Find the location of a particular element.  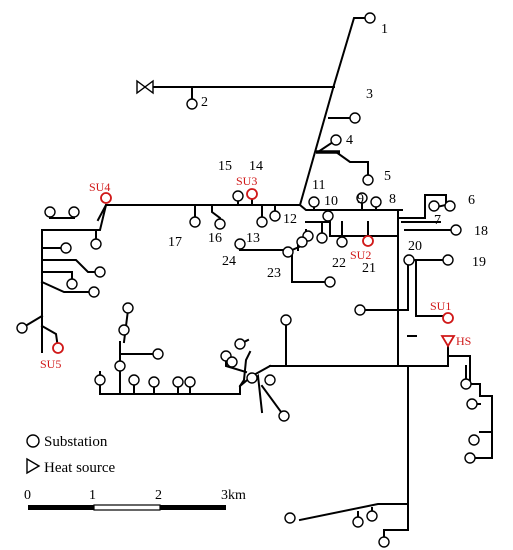

node-label-13: 13 is located at coordinates (253, 238).